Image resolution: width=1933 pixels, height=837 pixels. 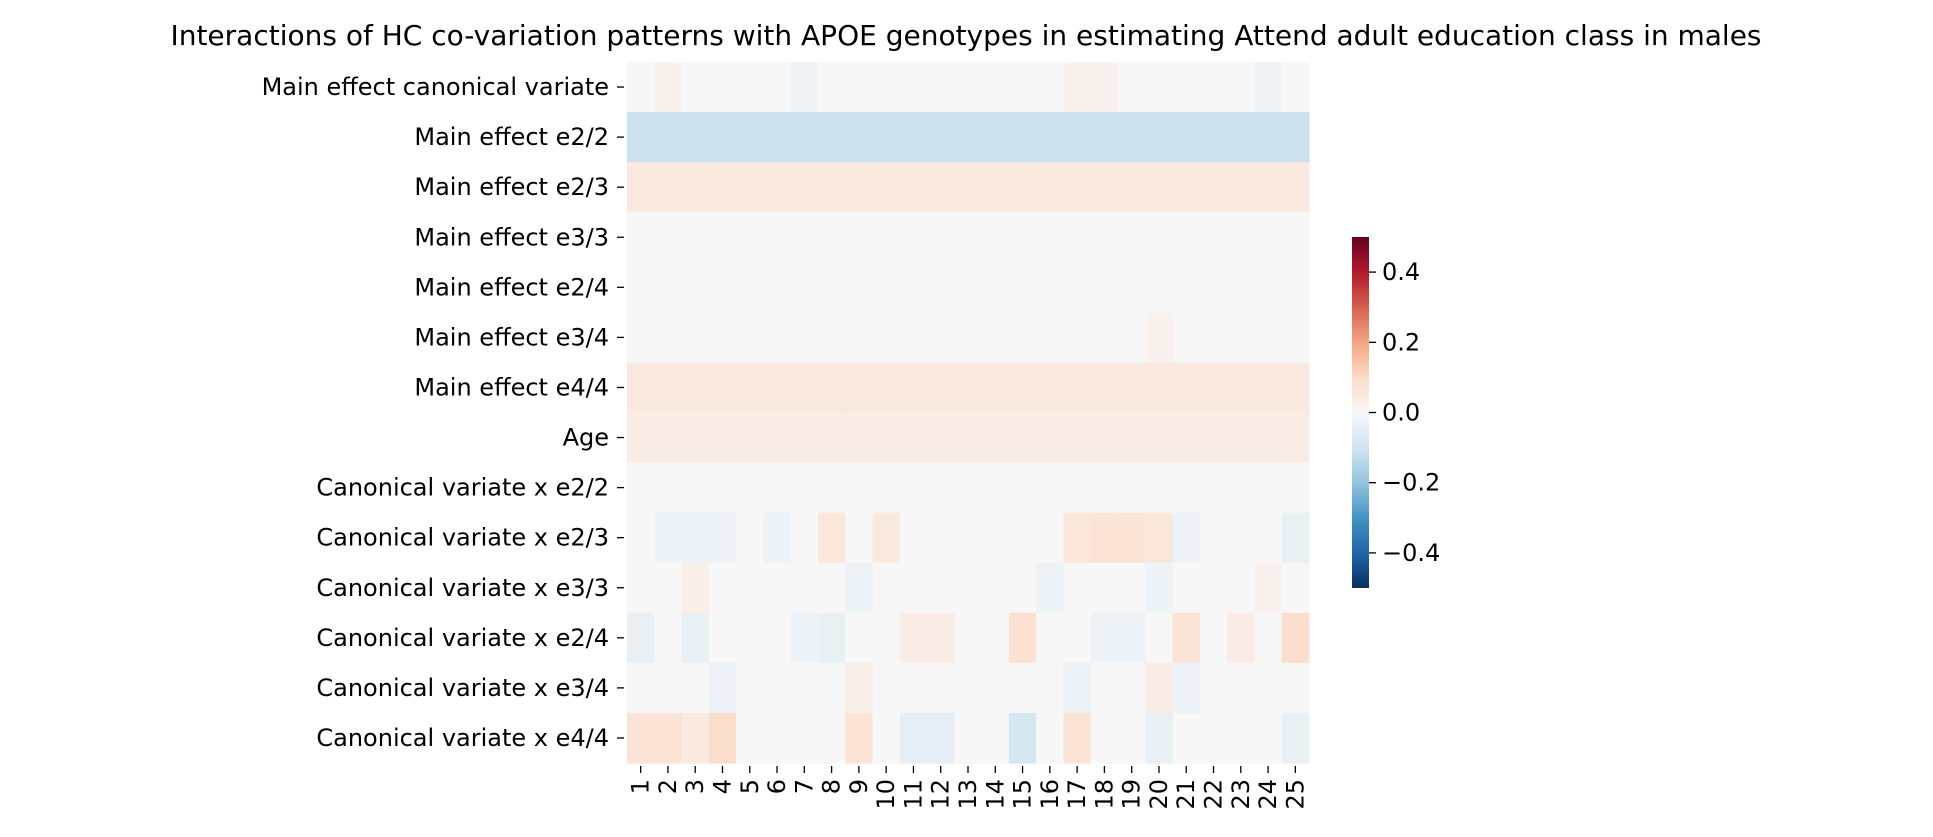 What do you see at coordinates (1268, 794) in the screenshot?
I see `x-tick-label: 24` at bounding box center [1268, 794].